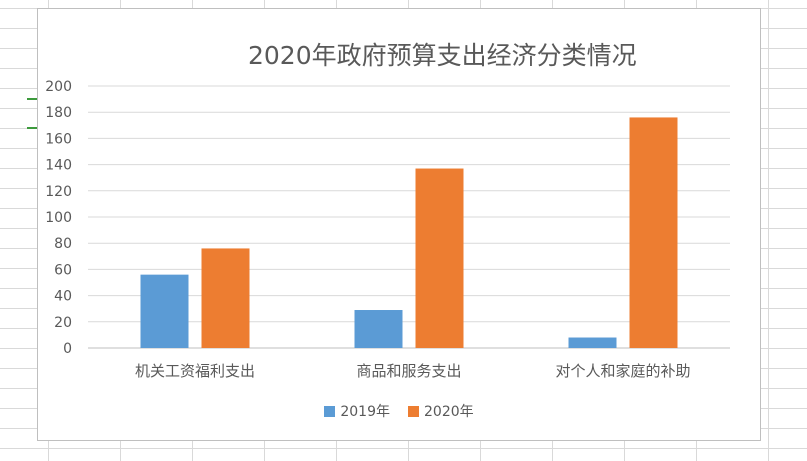 The height and width of the screenshot is (461, 807). I want to click on legend-item-2020: 2020年, so click(441, 411).